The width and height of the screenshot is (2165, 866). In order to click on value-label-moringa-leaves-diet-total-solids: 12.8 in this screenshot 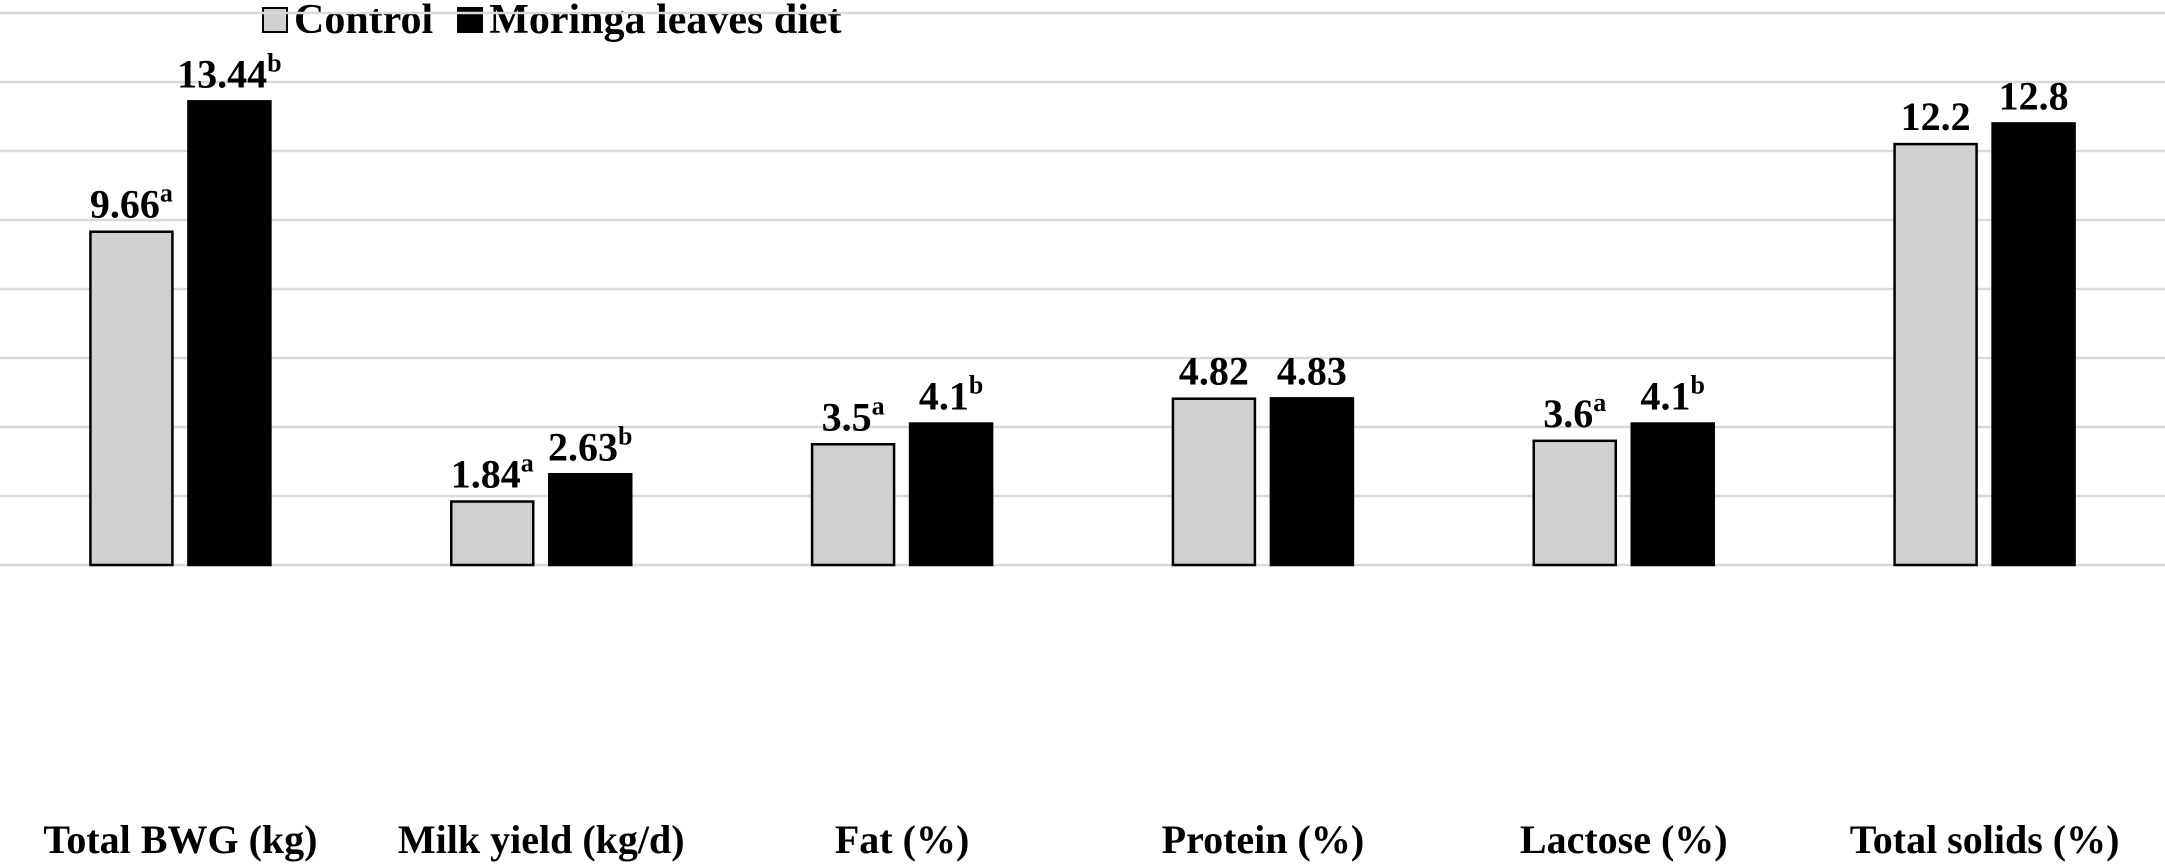, I will do `click(2034, 95)`.